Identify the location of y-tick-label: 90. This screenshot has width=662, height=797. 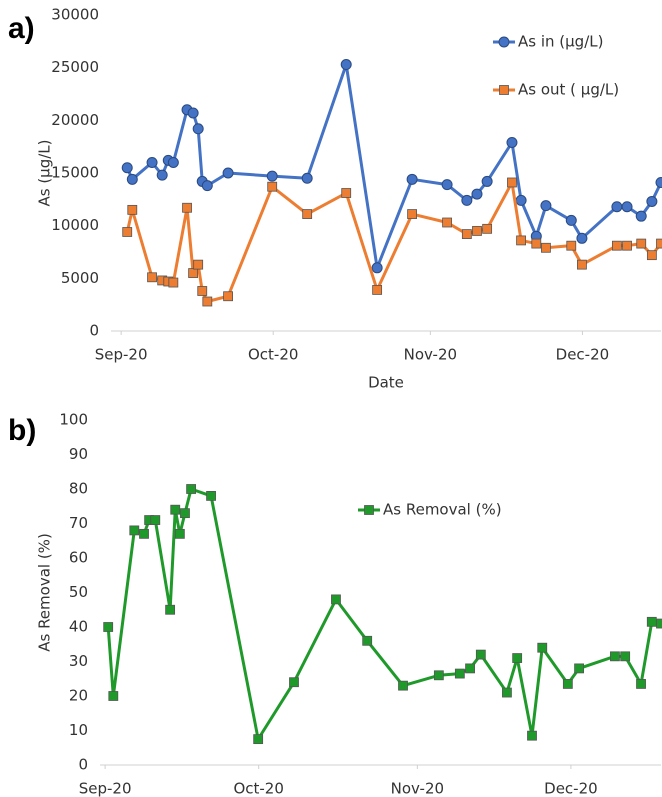
(78, 454).